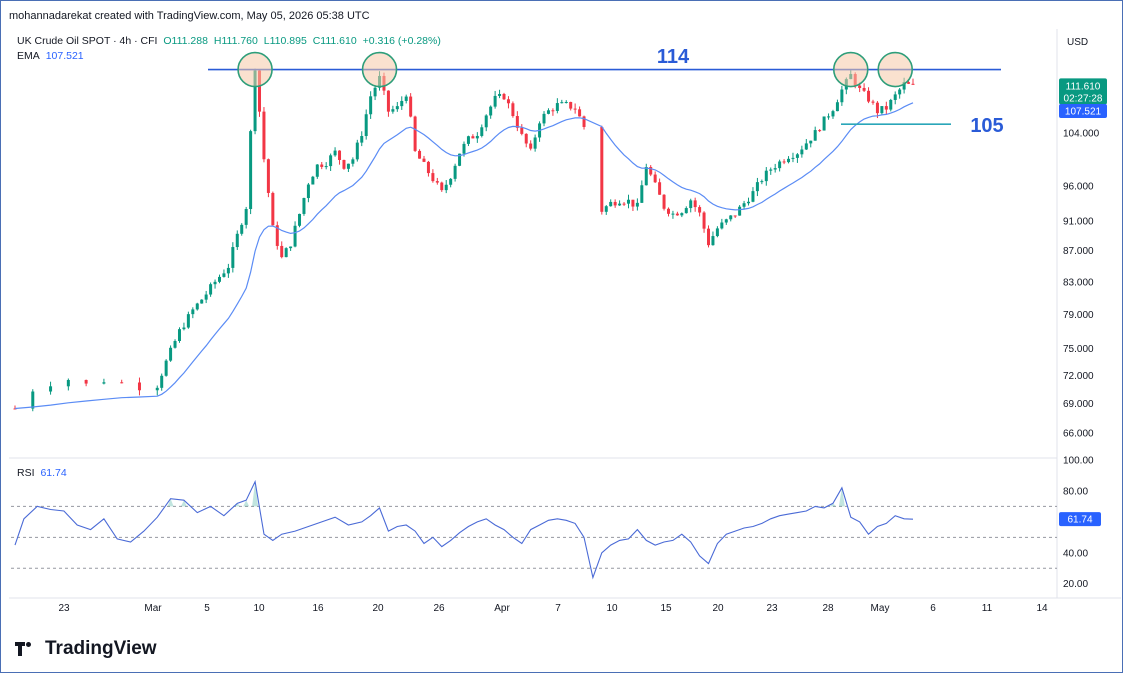 This screenshot has height=675, width=1125. I want to click on symbol-name: UK Crude Oil SPOT · 4h · CFI, so click(87, 41).